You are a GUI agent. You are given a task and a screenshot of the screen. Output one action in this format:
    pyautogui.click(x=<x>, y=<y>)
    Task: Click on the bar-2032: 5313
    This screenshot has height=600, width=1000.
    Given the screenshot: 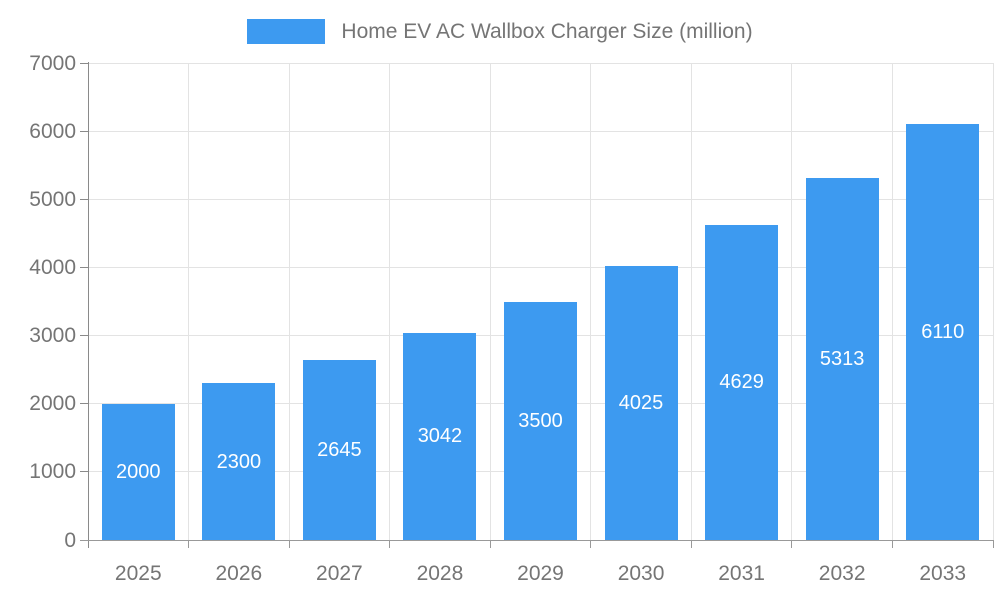 What is the action you would take?
    pyautogui.click(x=842, y=358)
    